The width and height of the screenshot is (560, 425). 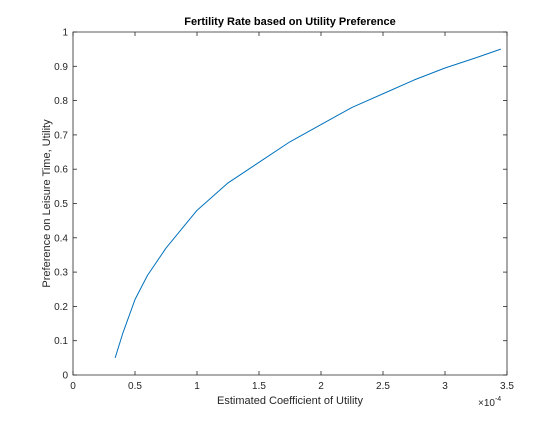 I want to click on x-tick-label: 2.5, so click(x=383, y=386).